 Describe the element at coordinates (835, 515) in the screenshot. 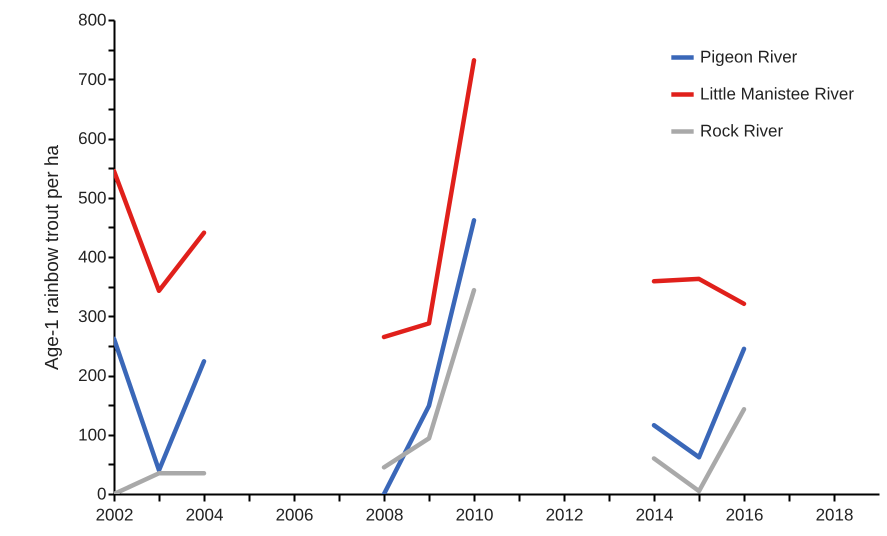

I see `x-tick-label: 2018` at that location.